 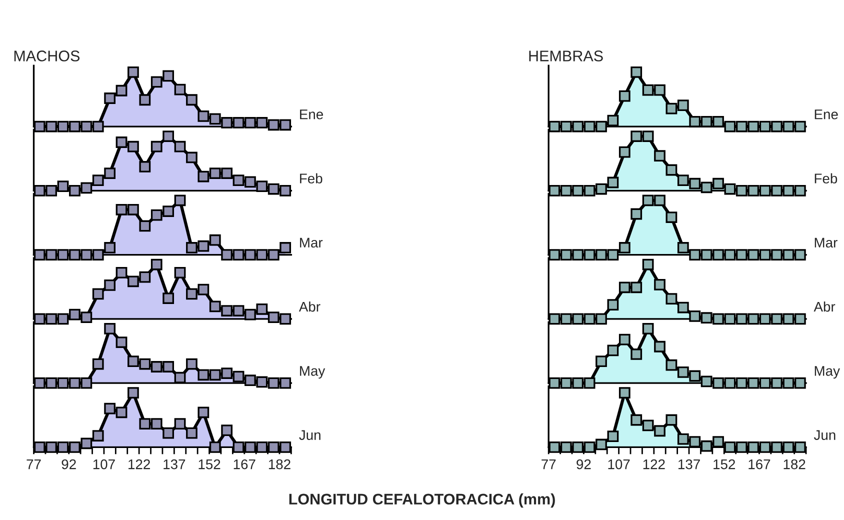 I want to click on x-axis-title: LONGITUD CEFALOTORACICA (mm), so click(x=422, y=500).